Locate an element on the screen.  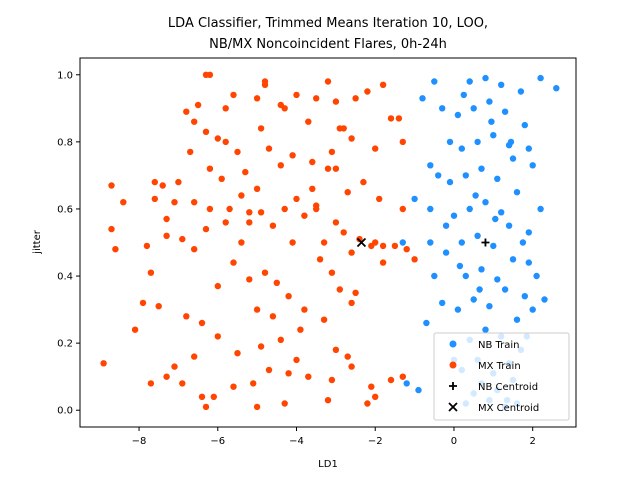
legend-label-nb-train: NB Train is located at coordinates (499, 345).